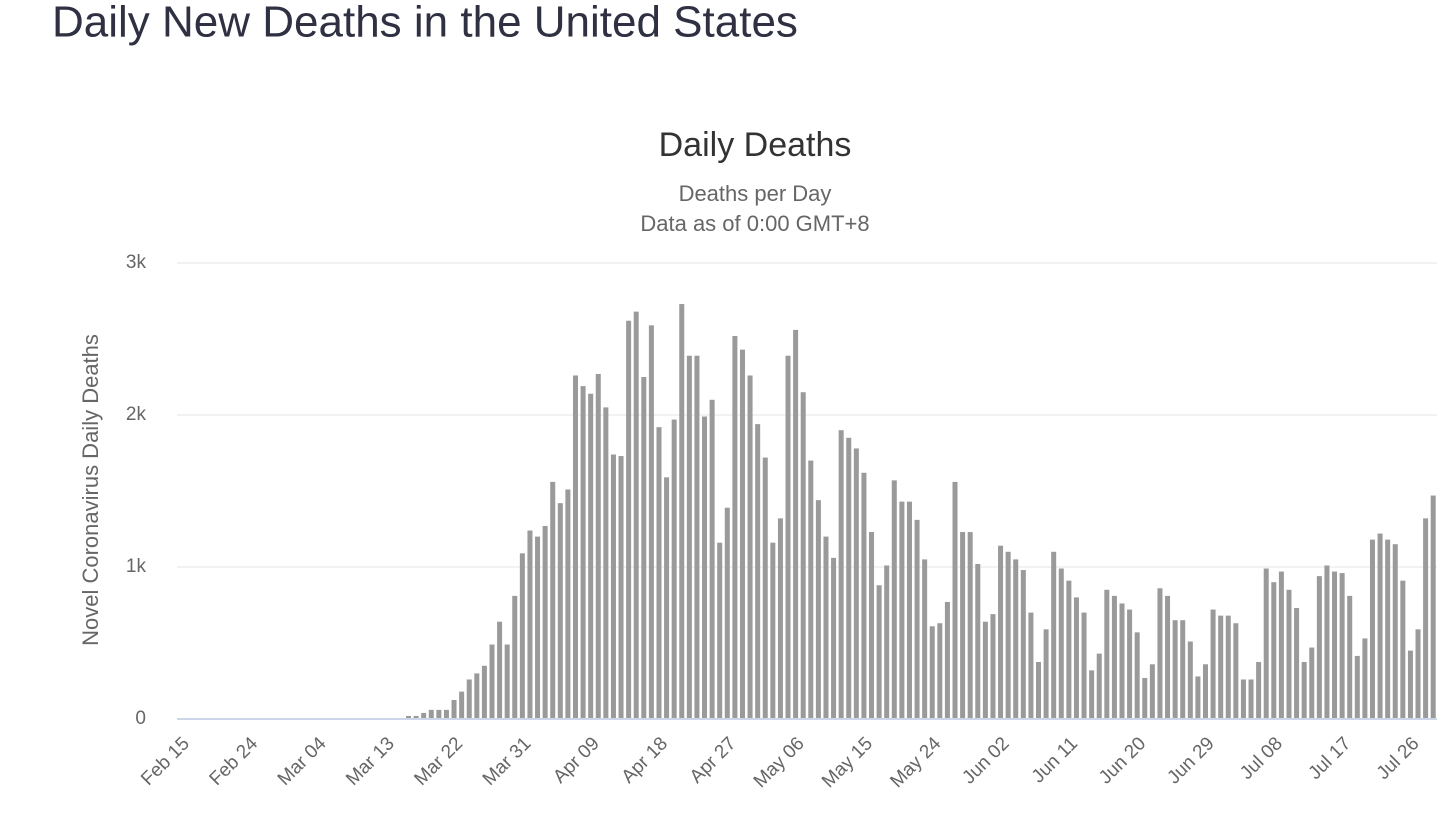 This screenshot has height=830, width=1456. What do you see at coordinates (985, 760) in the screenshot?
I see `x-tick-label: Jun 02` at bounding box center [985, 760].